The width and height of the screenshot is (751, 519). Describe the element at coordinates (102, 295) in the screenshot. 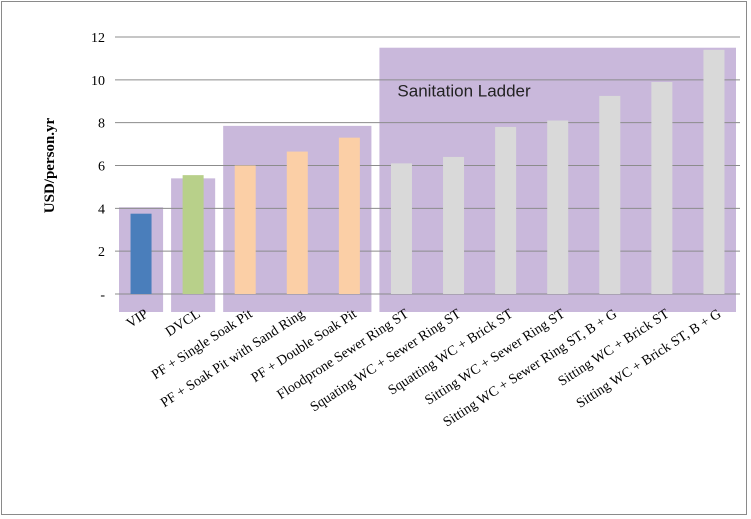

I see `y-tick-0: -` at that location.